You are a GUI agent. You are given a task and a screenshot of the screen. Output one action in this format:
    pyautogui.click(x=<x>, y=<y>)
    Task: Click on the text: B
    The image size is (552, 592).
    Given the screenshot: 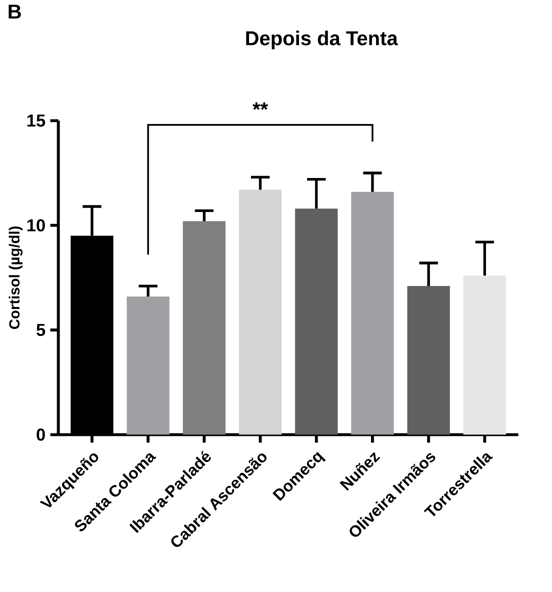 What is the action you would take?
    pyautogui.click(x=14, y=11)
    